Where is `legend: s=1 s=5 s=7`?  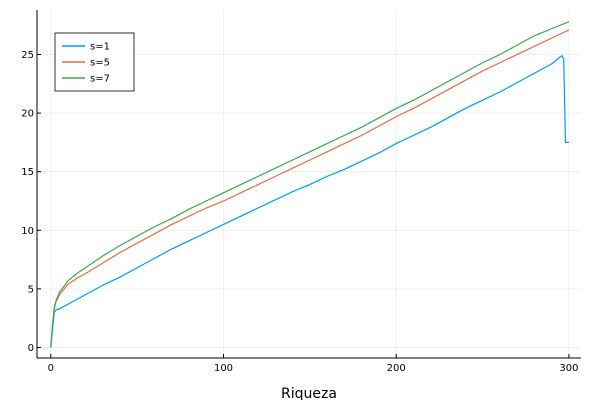
legend: s=1 s=5 s=7 is located at coordinates (94, 62).